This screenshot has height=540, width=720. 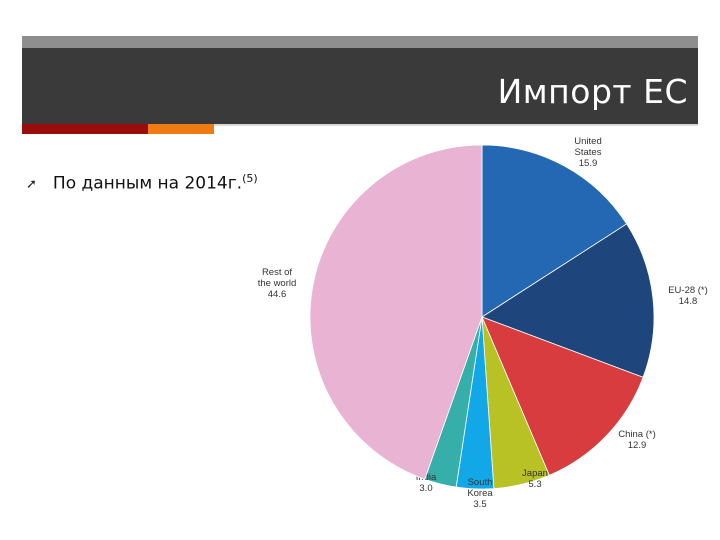 What do you see at coordinates (637, 440) in the screenshot?
I see `data-label-china: China (*) 12.9` at bounding box center [637, 440].